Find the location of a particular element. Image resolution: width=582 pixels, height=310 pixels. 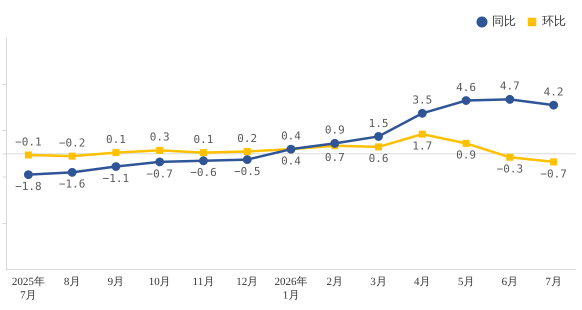

x-tick-label: 4月 is located at coordinates (422, 282).